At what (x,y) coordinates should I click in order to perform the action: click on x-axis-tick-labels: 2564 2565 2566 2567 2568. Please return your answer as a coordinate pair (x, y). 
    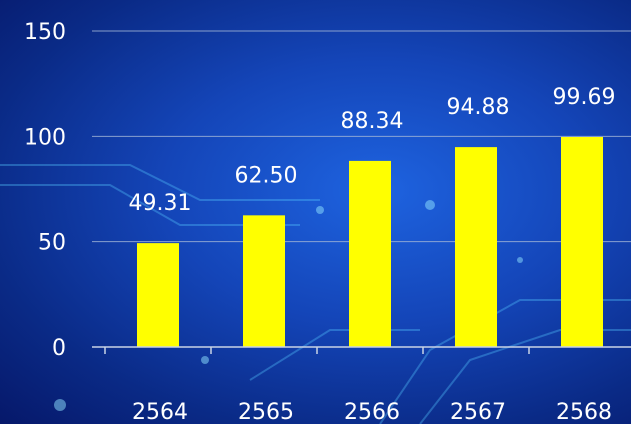
    Looking at the image, I should click on (372, 412).